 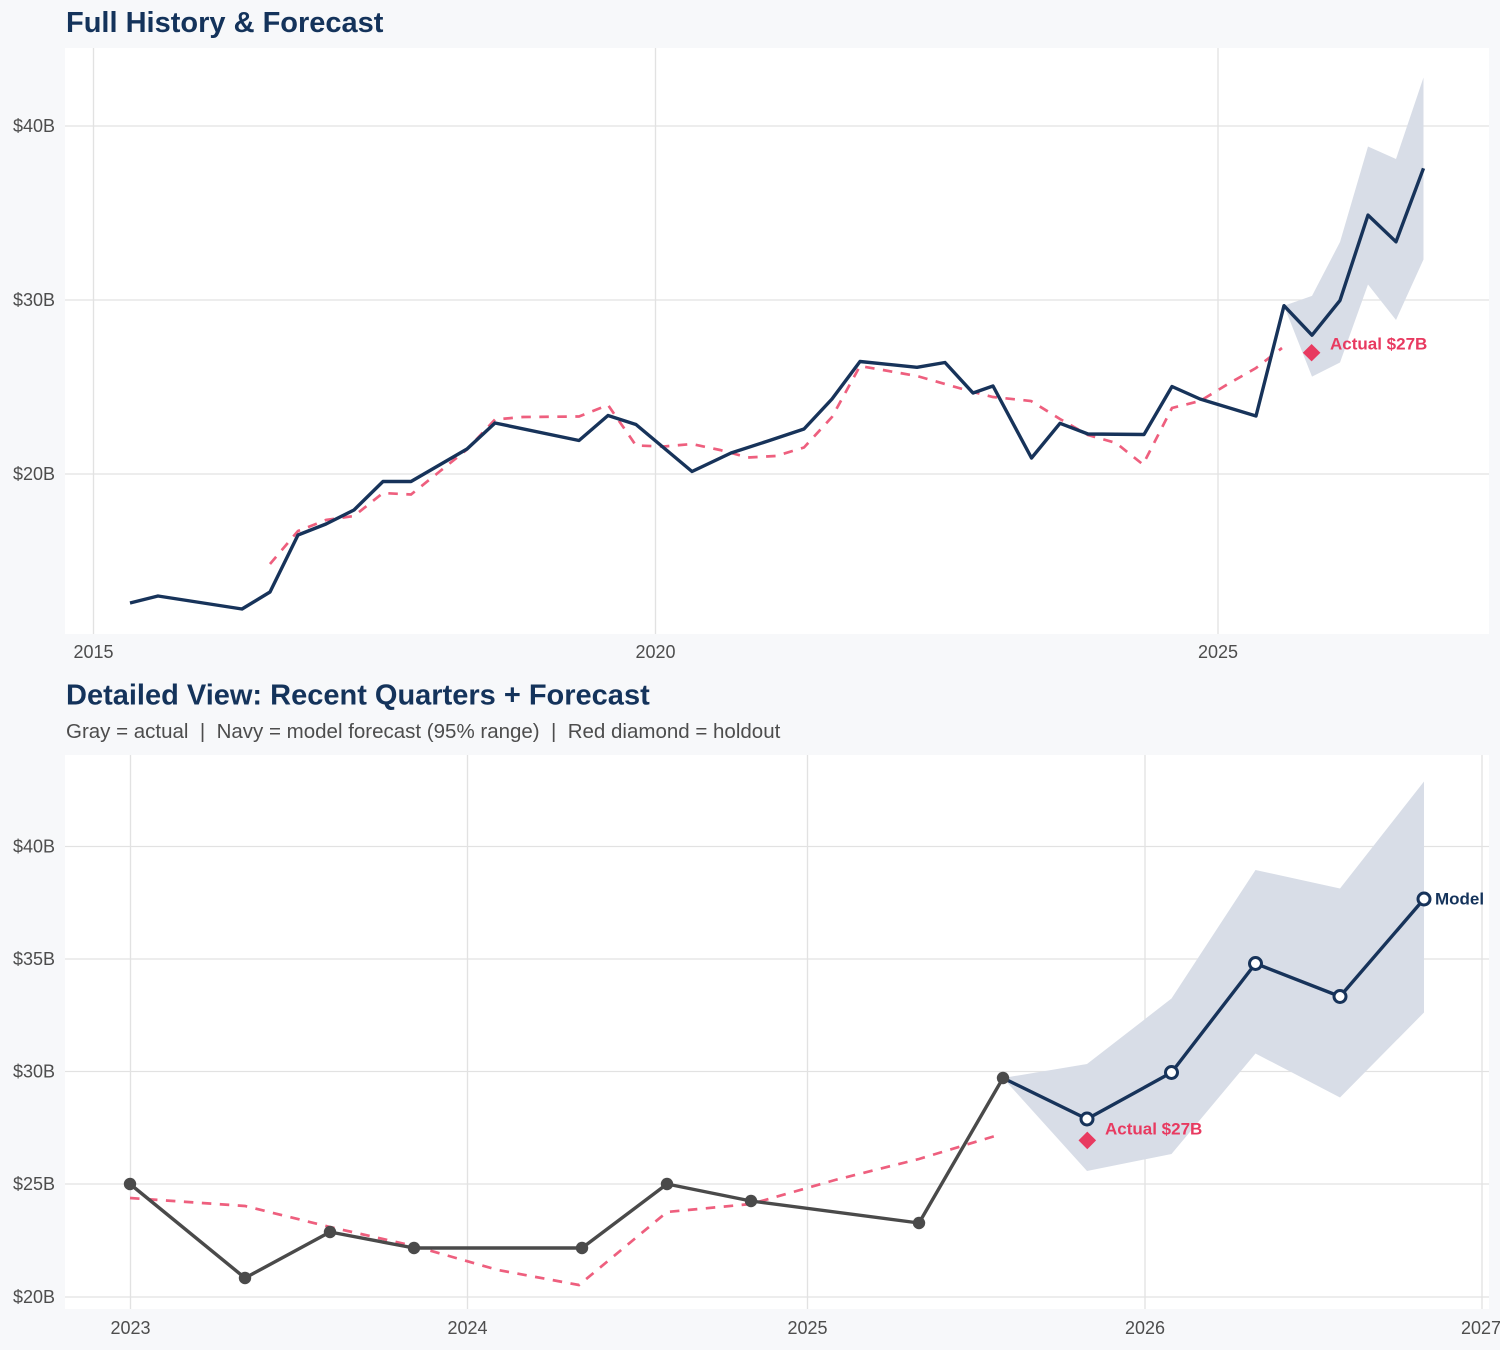 I want to click on svg-text: 2020, so click(x=655, y=652).